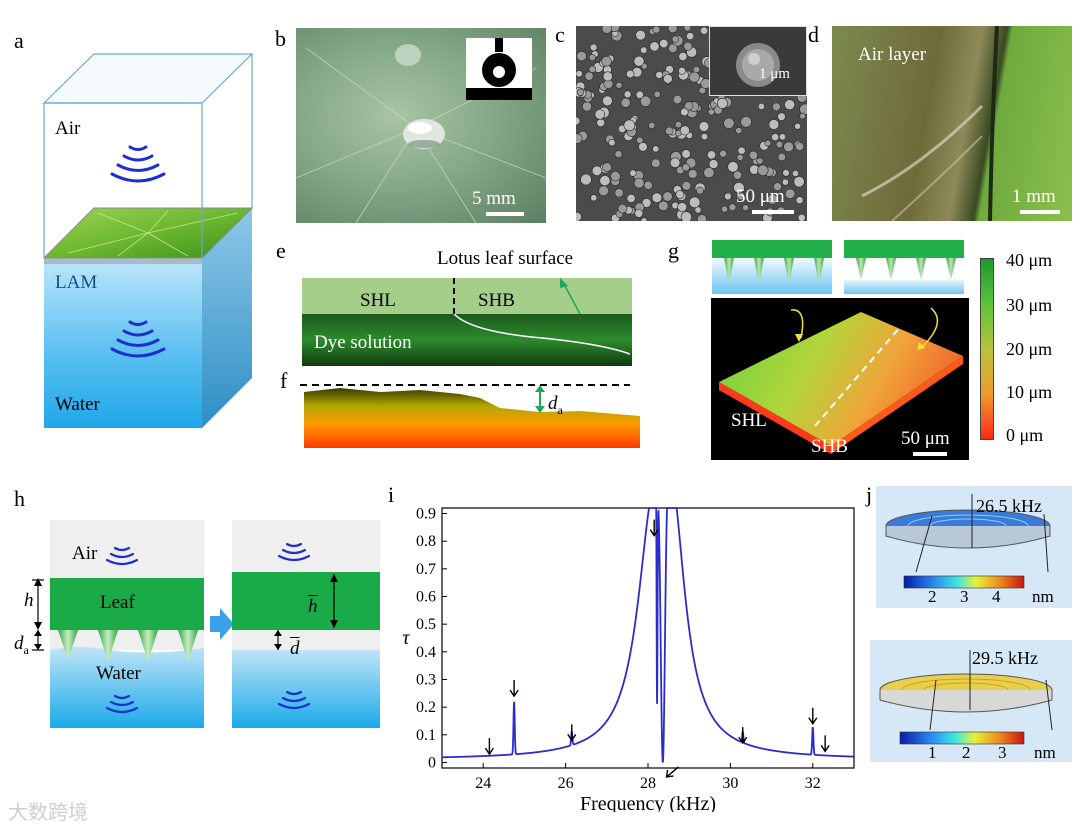 The height and width of the screenshot is (826, 1080). Describe the element at coordinates (1009, 506) in the screenshot. I see `panel-j-top-freq: 26.5 kHz` at that location.